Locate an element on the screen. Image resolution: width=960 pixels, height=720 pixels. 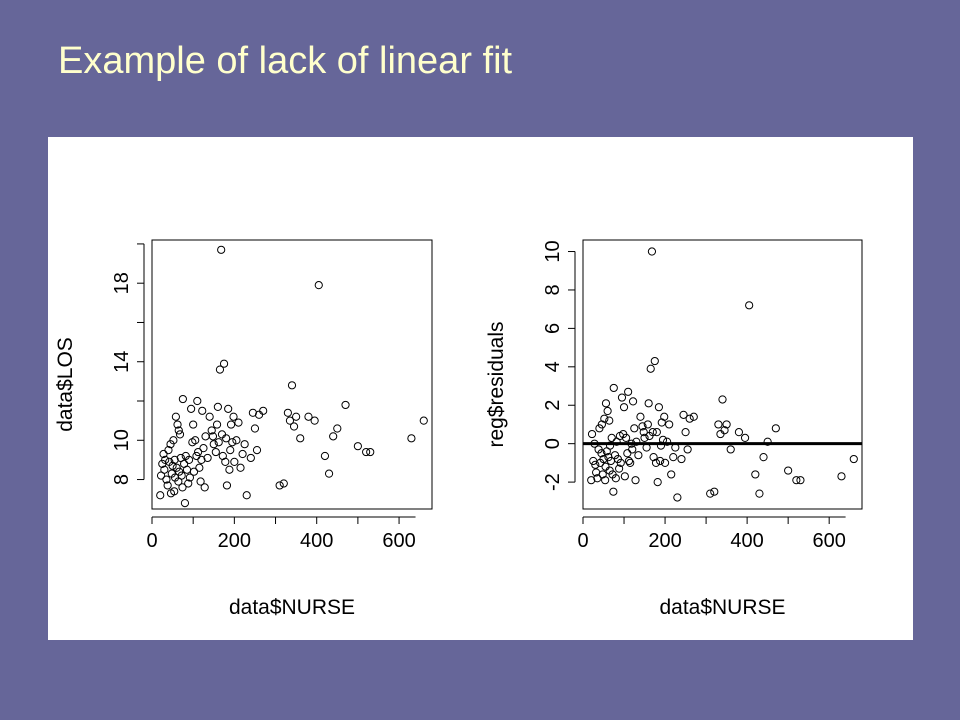
x-axis-title: data$NURSE is located at coordinates (722, 607).